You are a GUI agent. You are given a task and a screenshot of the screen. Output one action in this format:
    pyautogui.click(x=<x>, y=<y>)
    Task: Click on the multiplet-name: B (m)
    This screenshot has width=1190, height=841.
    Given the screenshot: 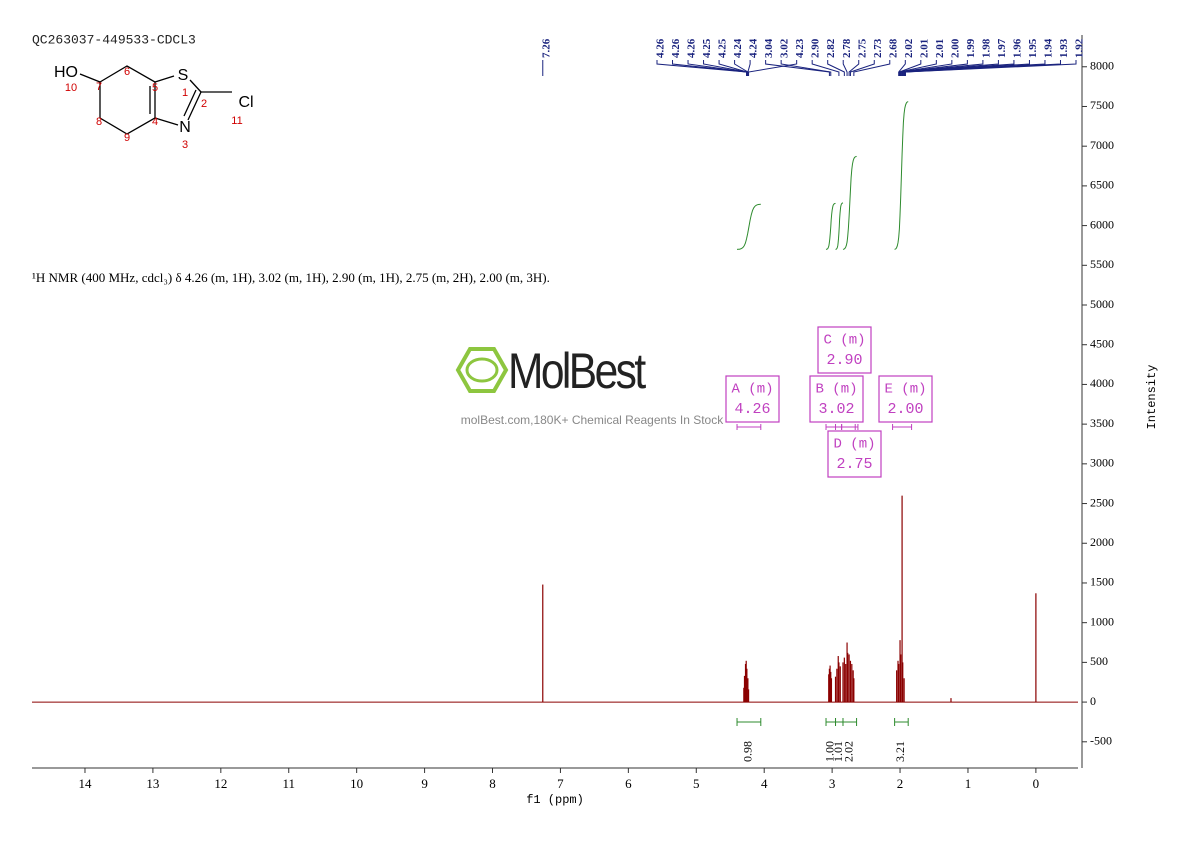 What is the action you would take?
    pyautogui.click(x=836, y=390)
    